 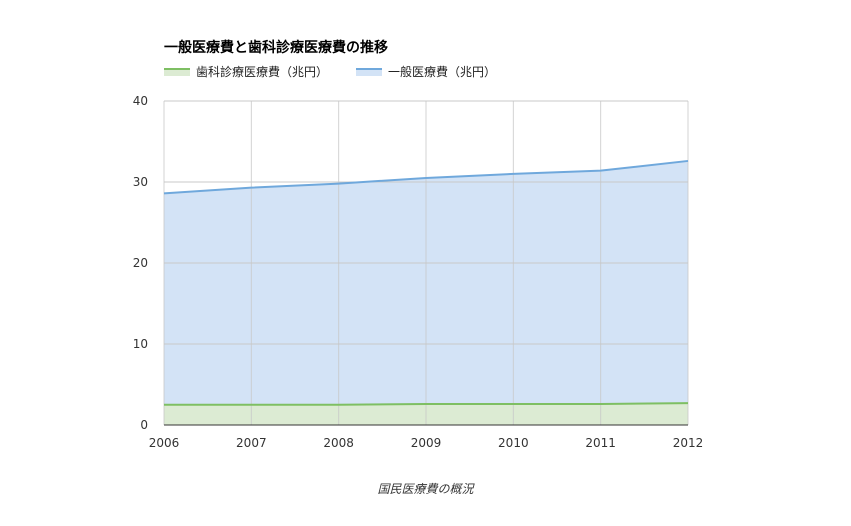 What do you see at coordinates (262, 72) in the screenshot?
I see `legend-label-dental: 歯科診療医療費（兆円）` at bounding box center [262, 72].